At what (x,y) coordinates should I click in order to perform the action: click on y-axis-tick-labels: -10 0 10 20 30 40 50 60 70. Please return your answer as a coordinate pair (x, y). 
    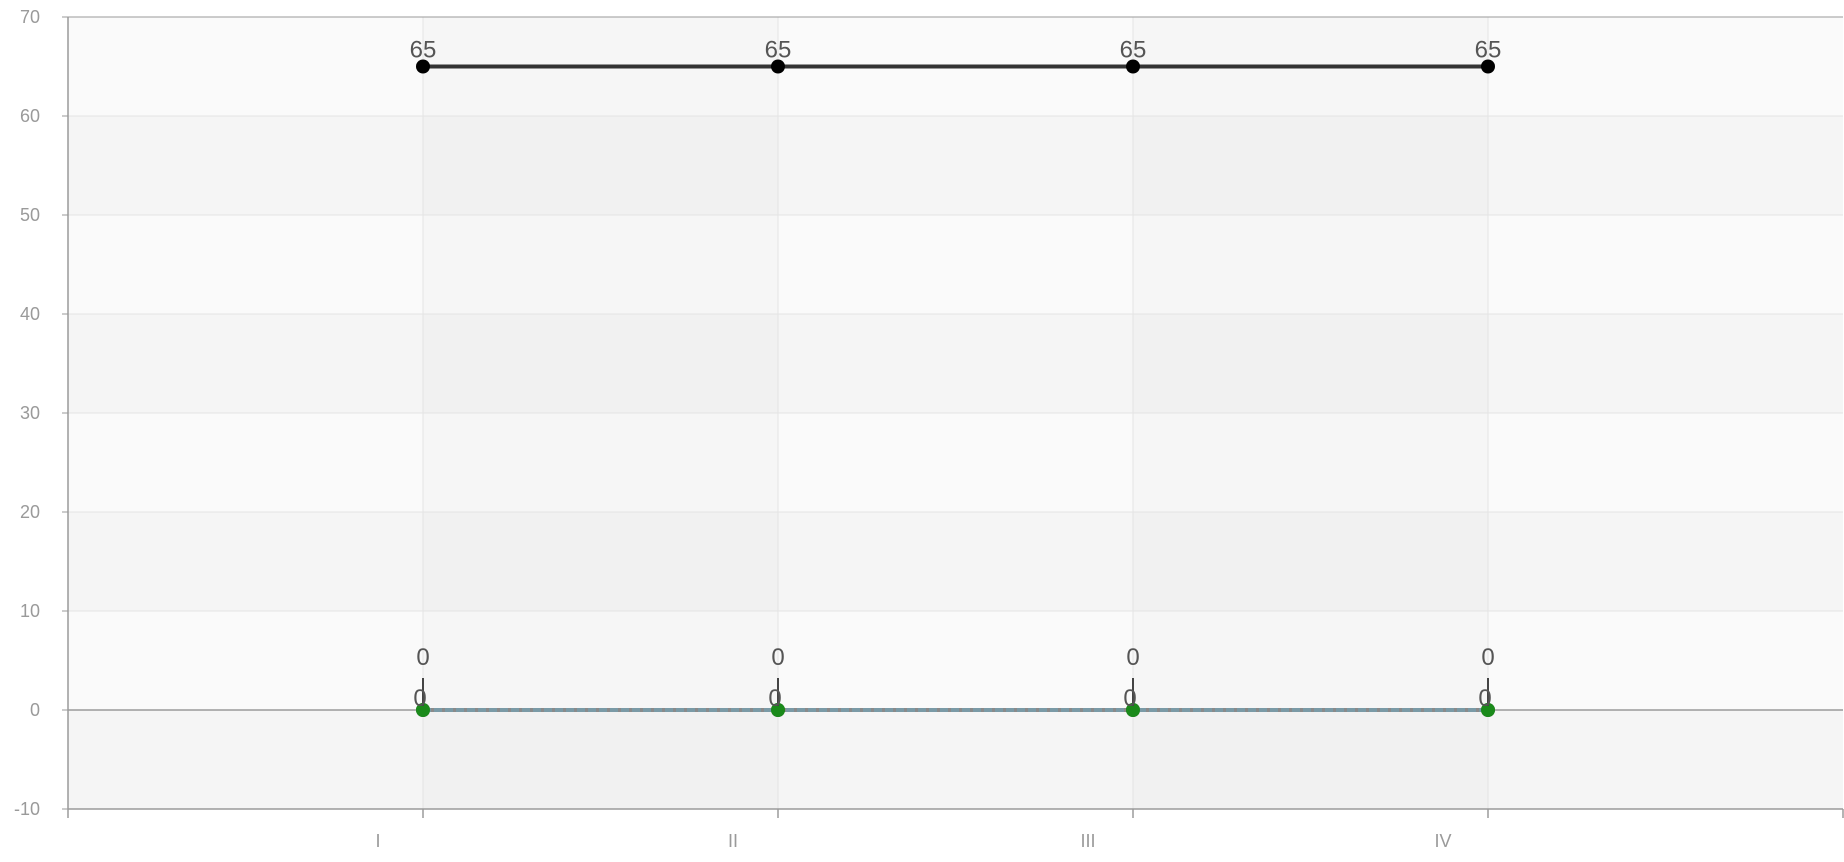
    Looking at the image, I should click on (27, 413).